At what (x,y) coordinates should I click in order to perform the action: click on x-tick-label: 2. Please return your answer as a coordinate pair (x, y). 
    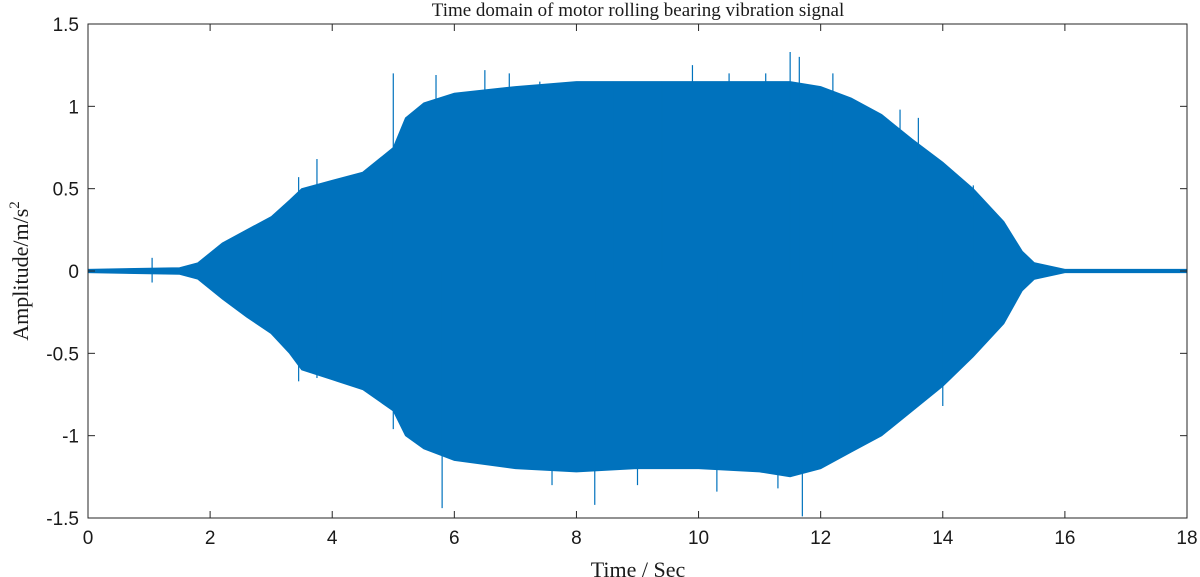
    Looking at the image, I should click on (210, 538).